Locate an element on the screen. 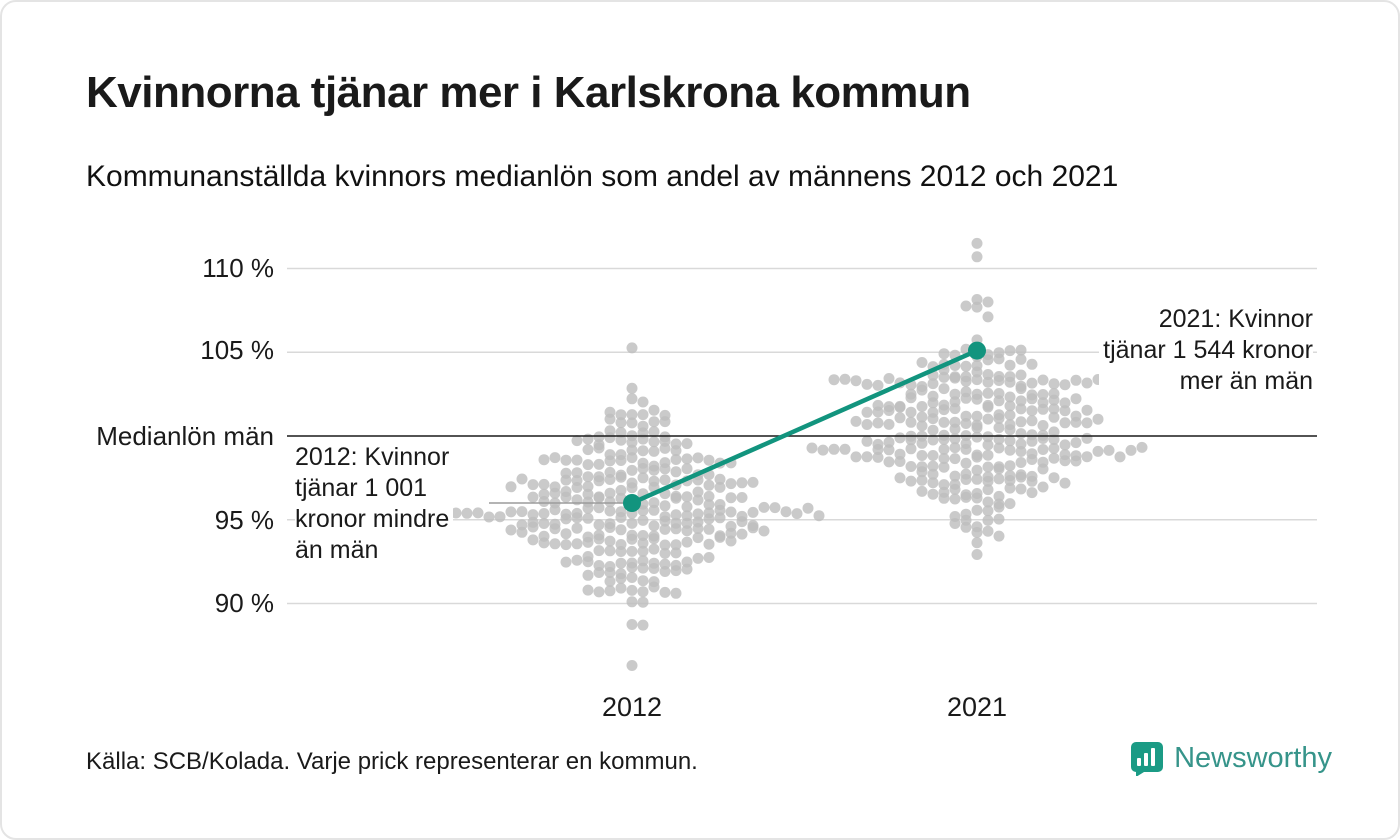 This screenshot has width=1400, height=840. annotation-2021-line: 2021: Kvinnor is located at coordinates (1235, 319).